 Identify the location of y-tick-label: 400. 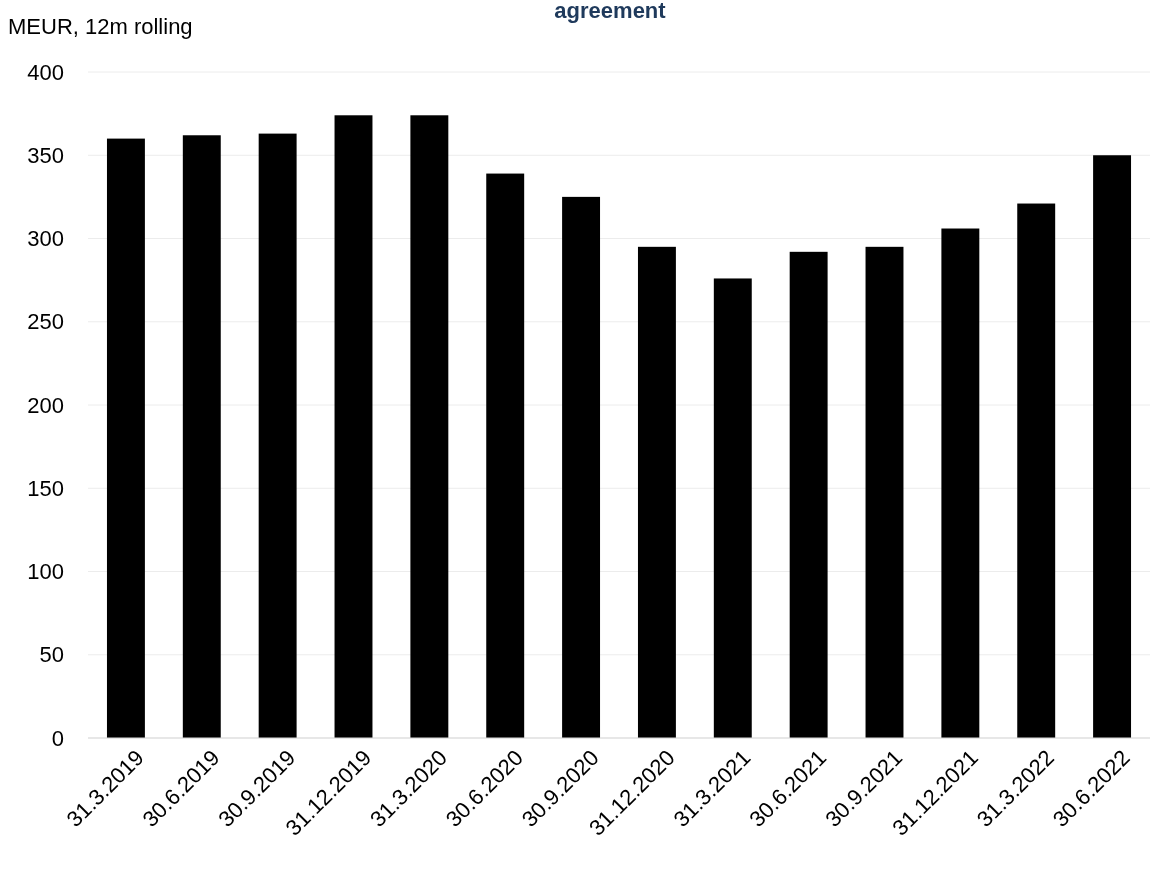
(45, 72).